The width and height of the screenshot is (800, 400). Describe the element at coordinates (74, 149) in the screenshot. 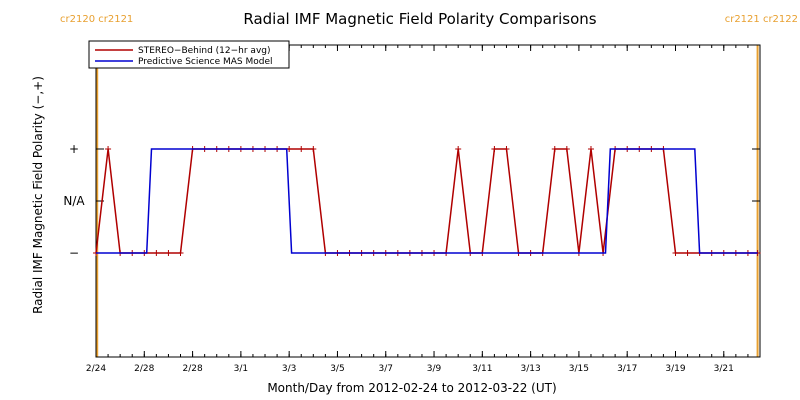

I see `y-tick-label: +` at that location.